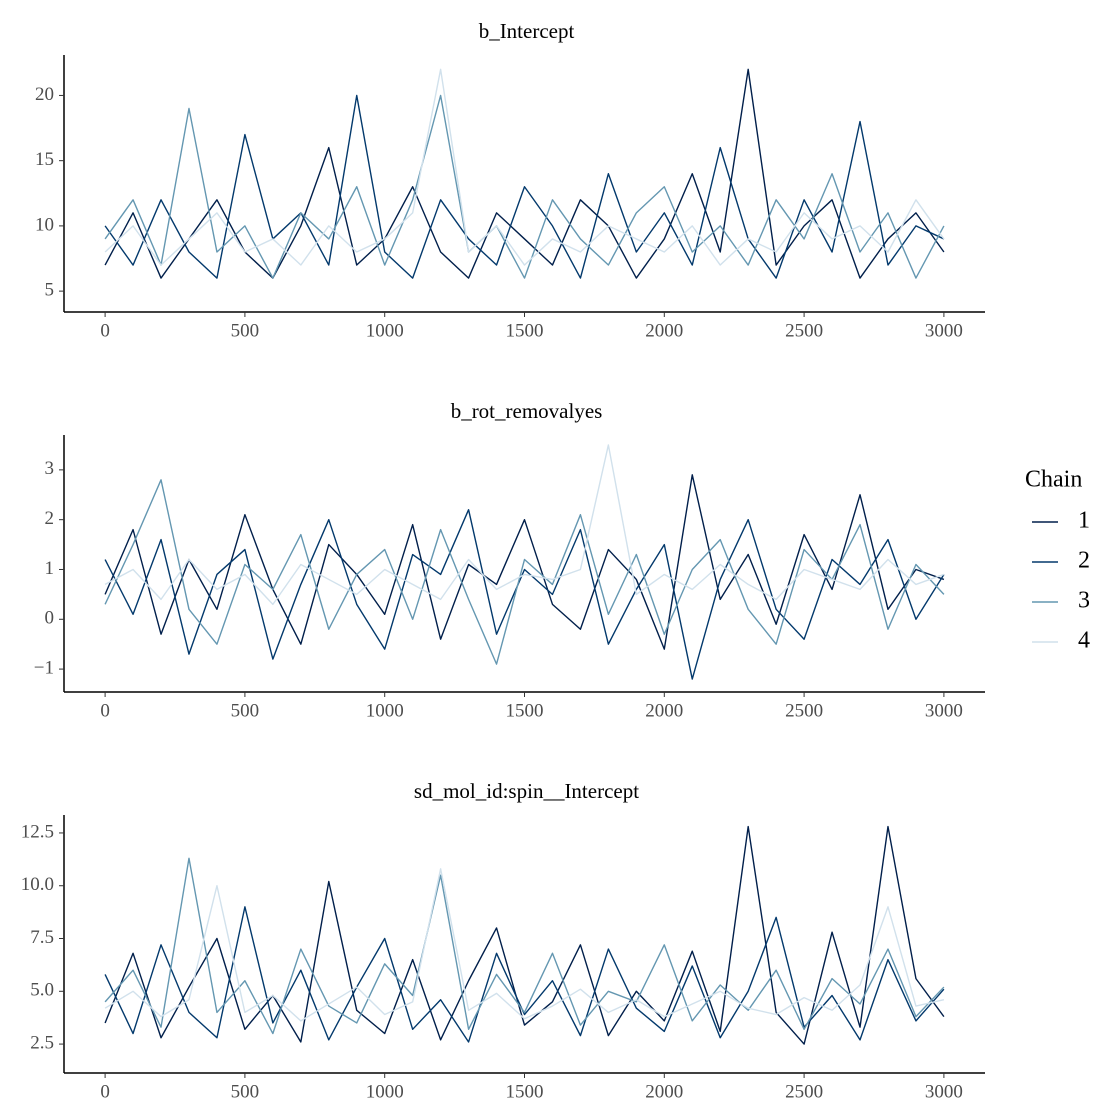 The image size is (1118, 1118). What do you see at coordinates (527, 31) in the screenshot?
I see `panel-title: b_Intercept` at bounding box center [527, 31].